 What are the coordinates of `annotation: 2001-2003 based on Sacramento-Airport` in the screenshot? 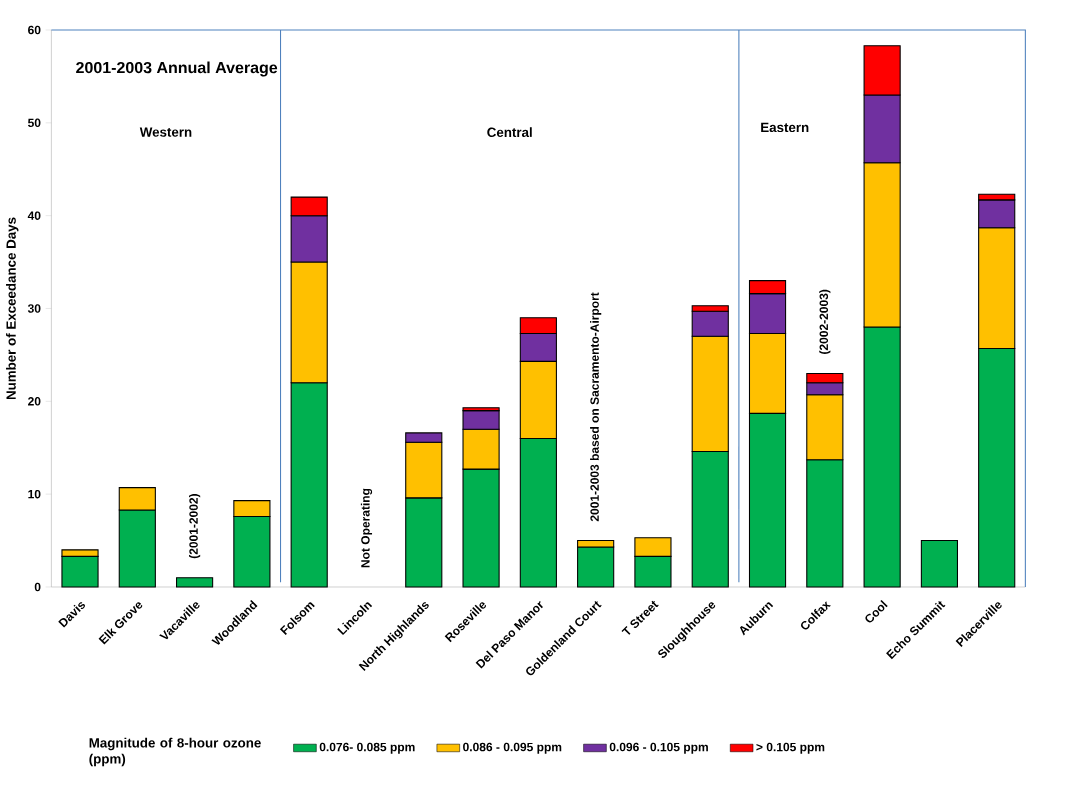 It's located at (596, 407).